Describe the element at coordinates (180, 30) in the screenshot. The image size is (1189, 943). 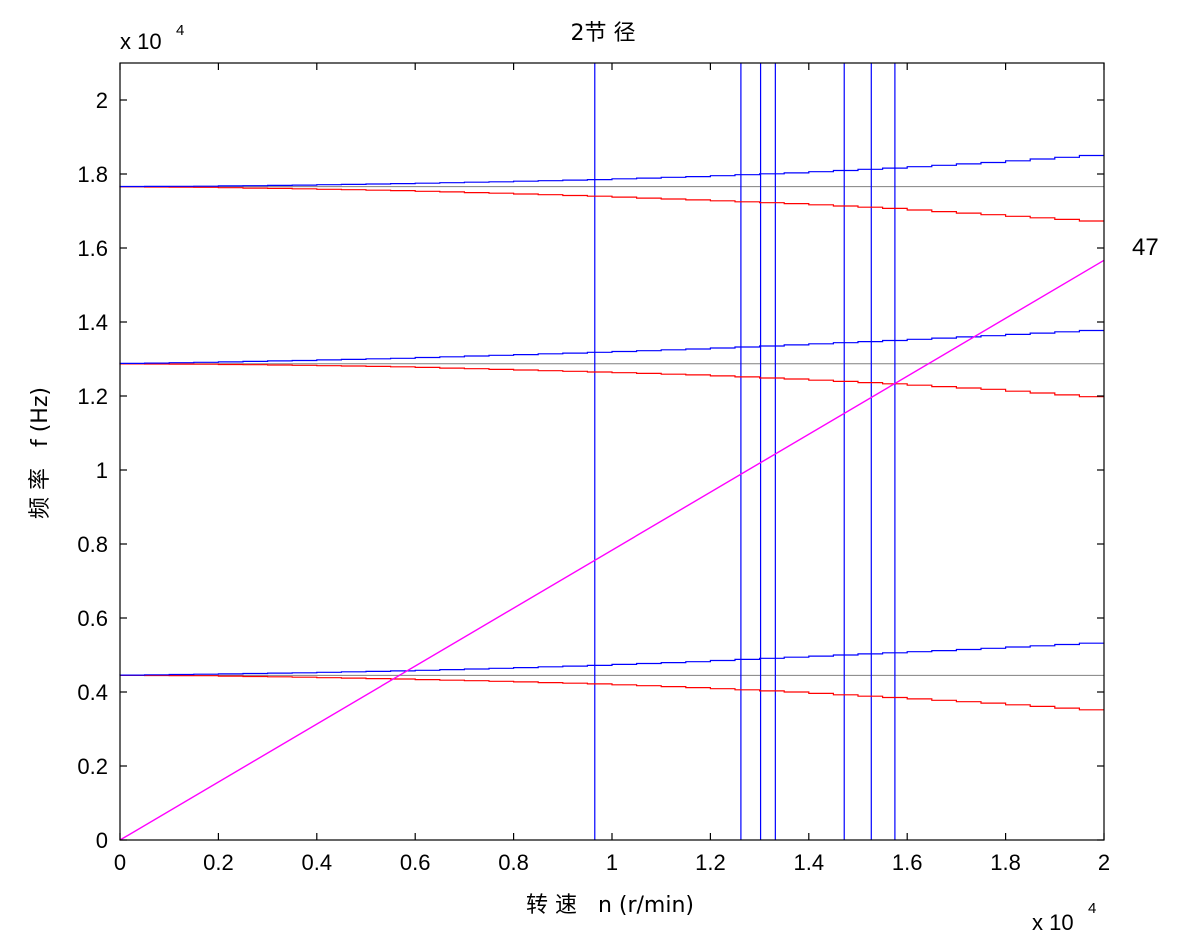
I see `y-exponent: 4` at that location.